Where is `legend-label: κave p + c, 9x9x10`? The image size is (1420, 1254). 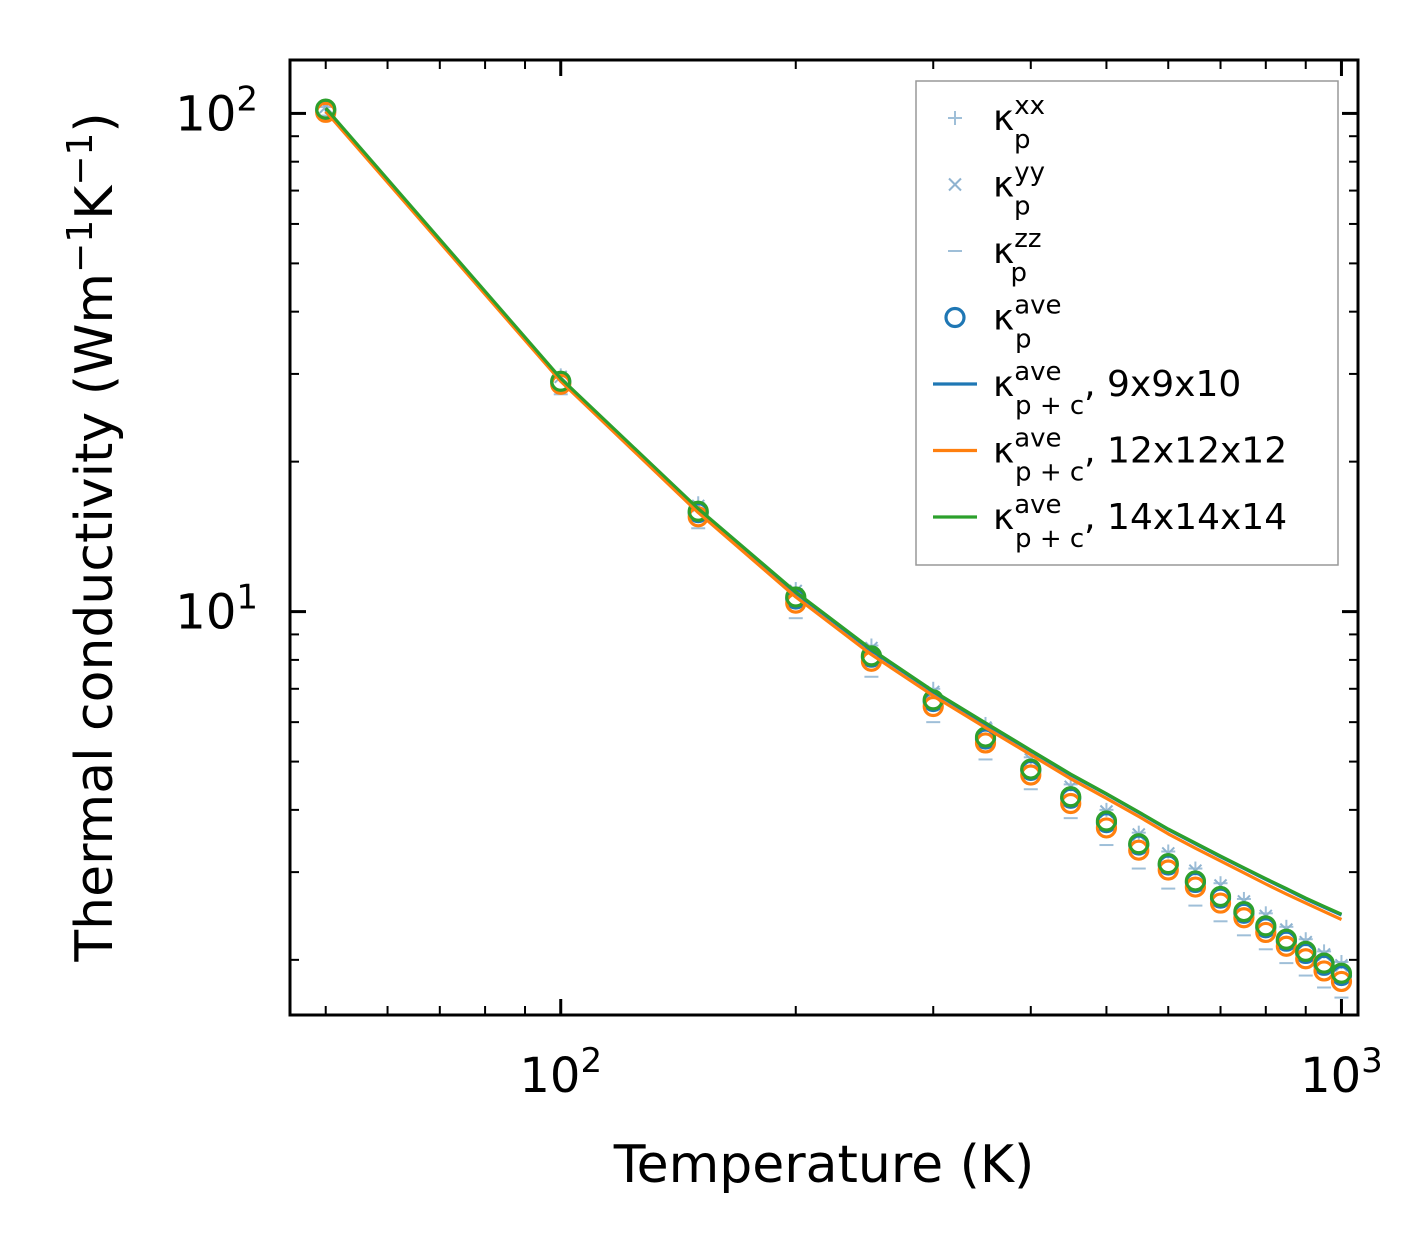 legend-label: κave p + c, 9x9x10 is located at coordinates (1117, 389).